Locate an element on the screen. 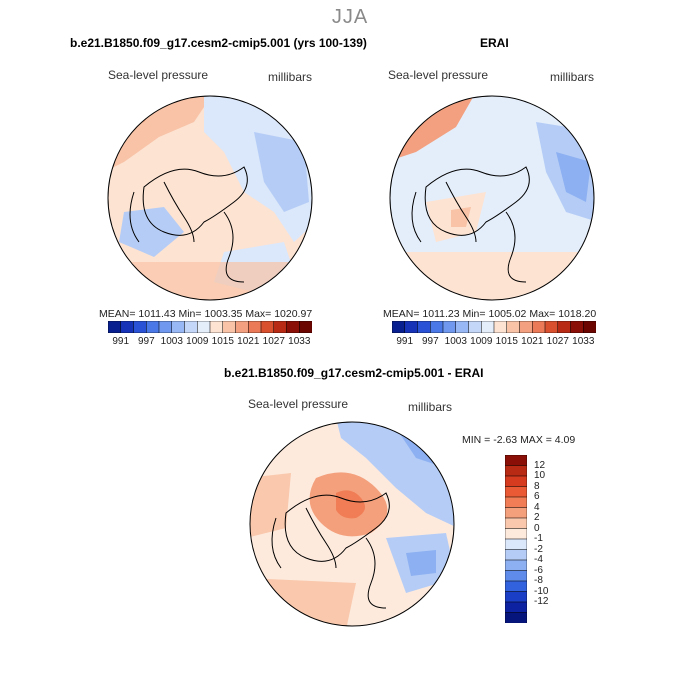  obs-colorbar-tick-label: 997 is located at coordinates (430, 341).